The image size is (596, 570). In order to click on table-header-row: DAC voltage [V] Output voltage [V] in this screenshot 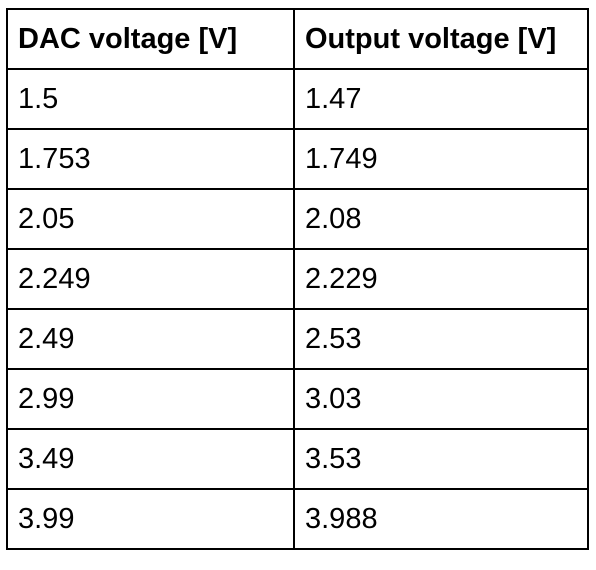, I will do `click(297, 39)`.